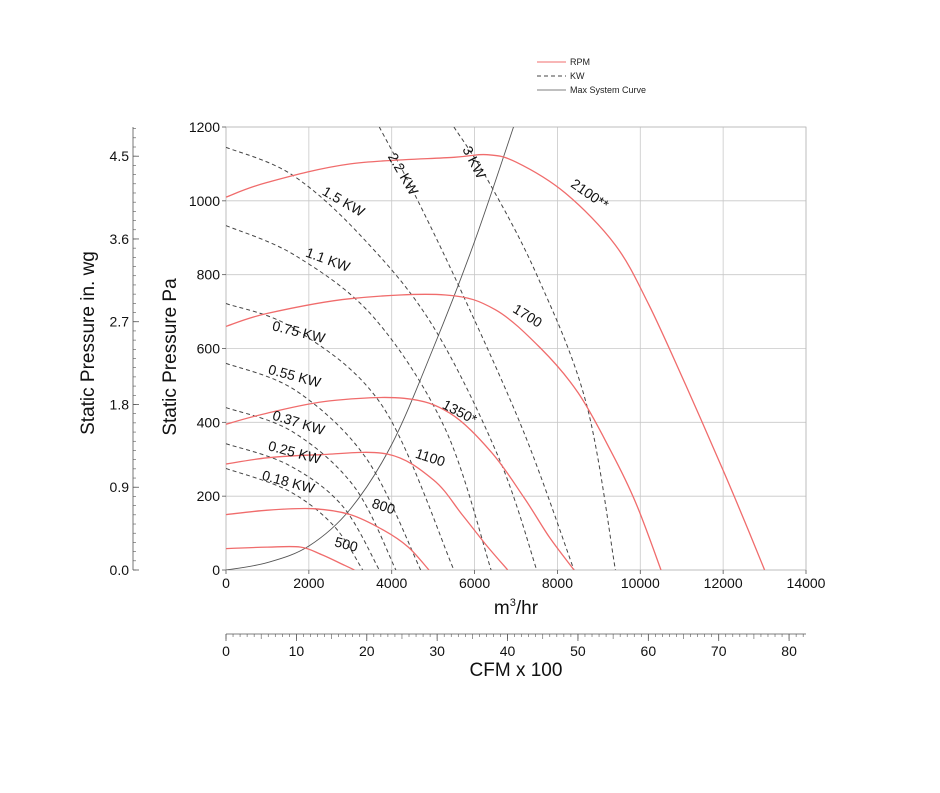  What do you see at coordinates (299, 422) in the screenshot?
I see `kw-curve-label: 0.37 KW` at bounding box center [299, 422].